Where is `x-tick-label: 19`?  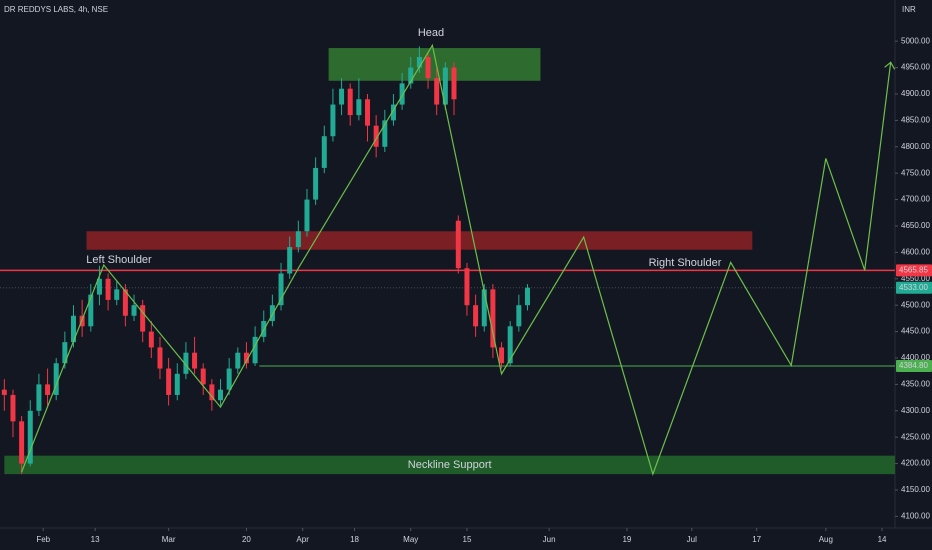
x-tick-label: 19 is located at coordinates (626, 539).